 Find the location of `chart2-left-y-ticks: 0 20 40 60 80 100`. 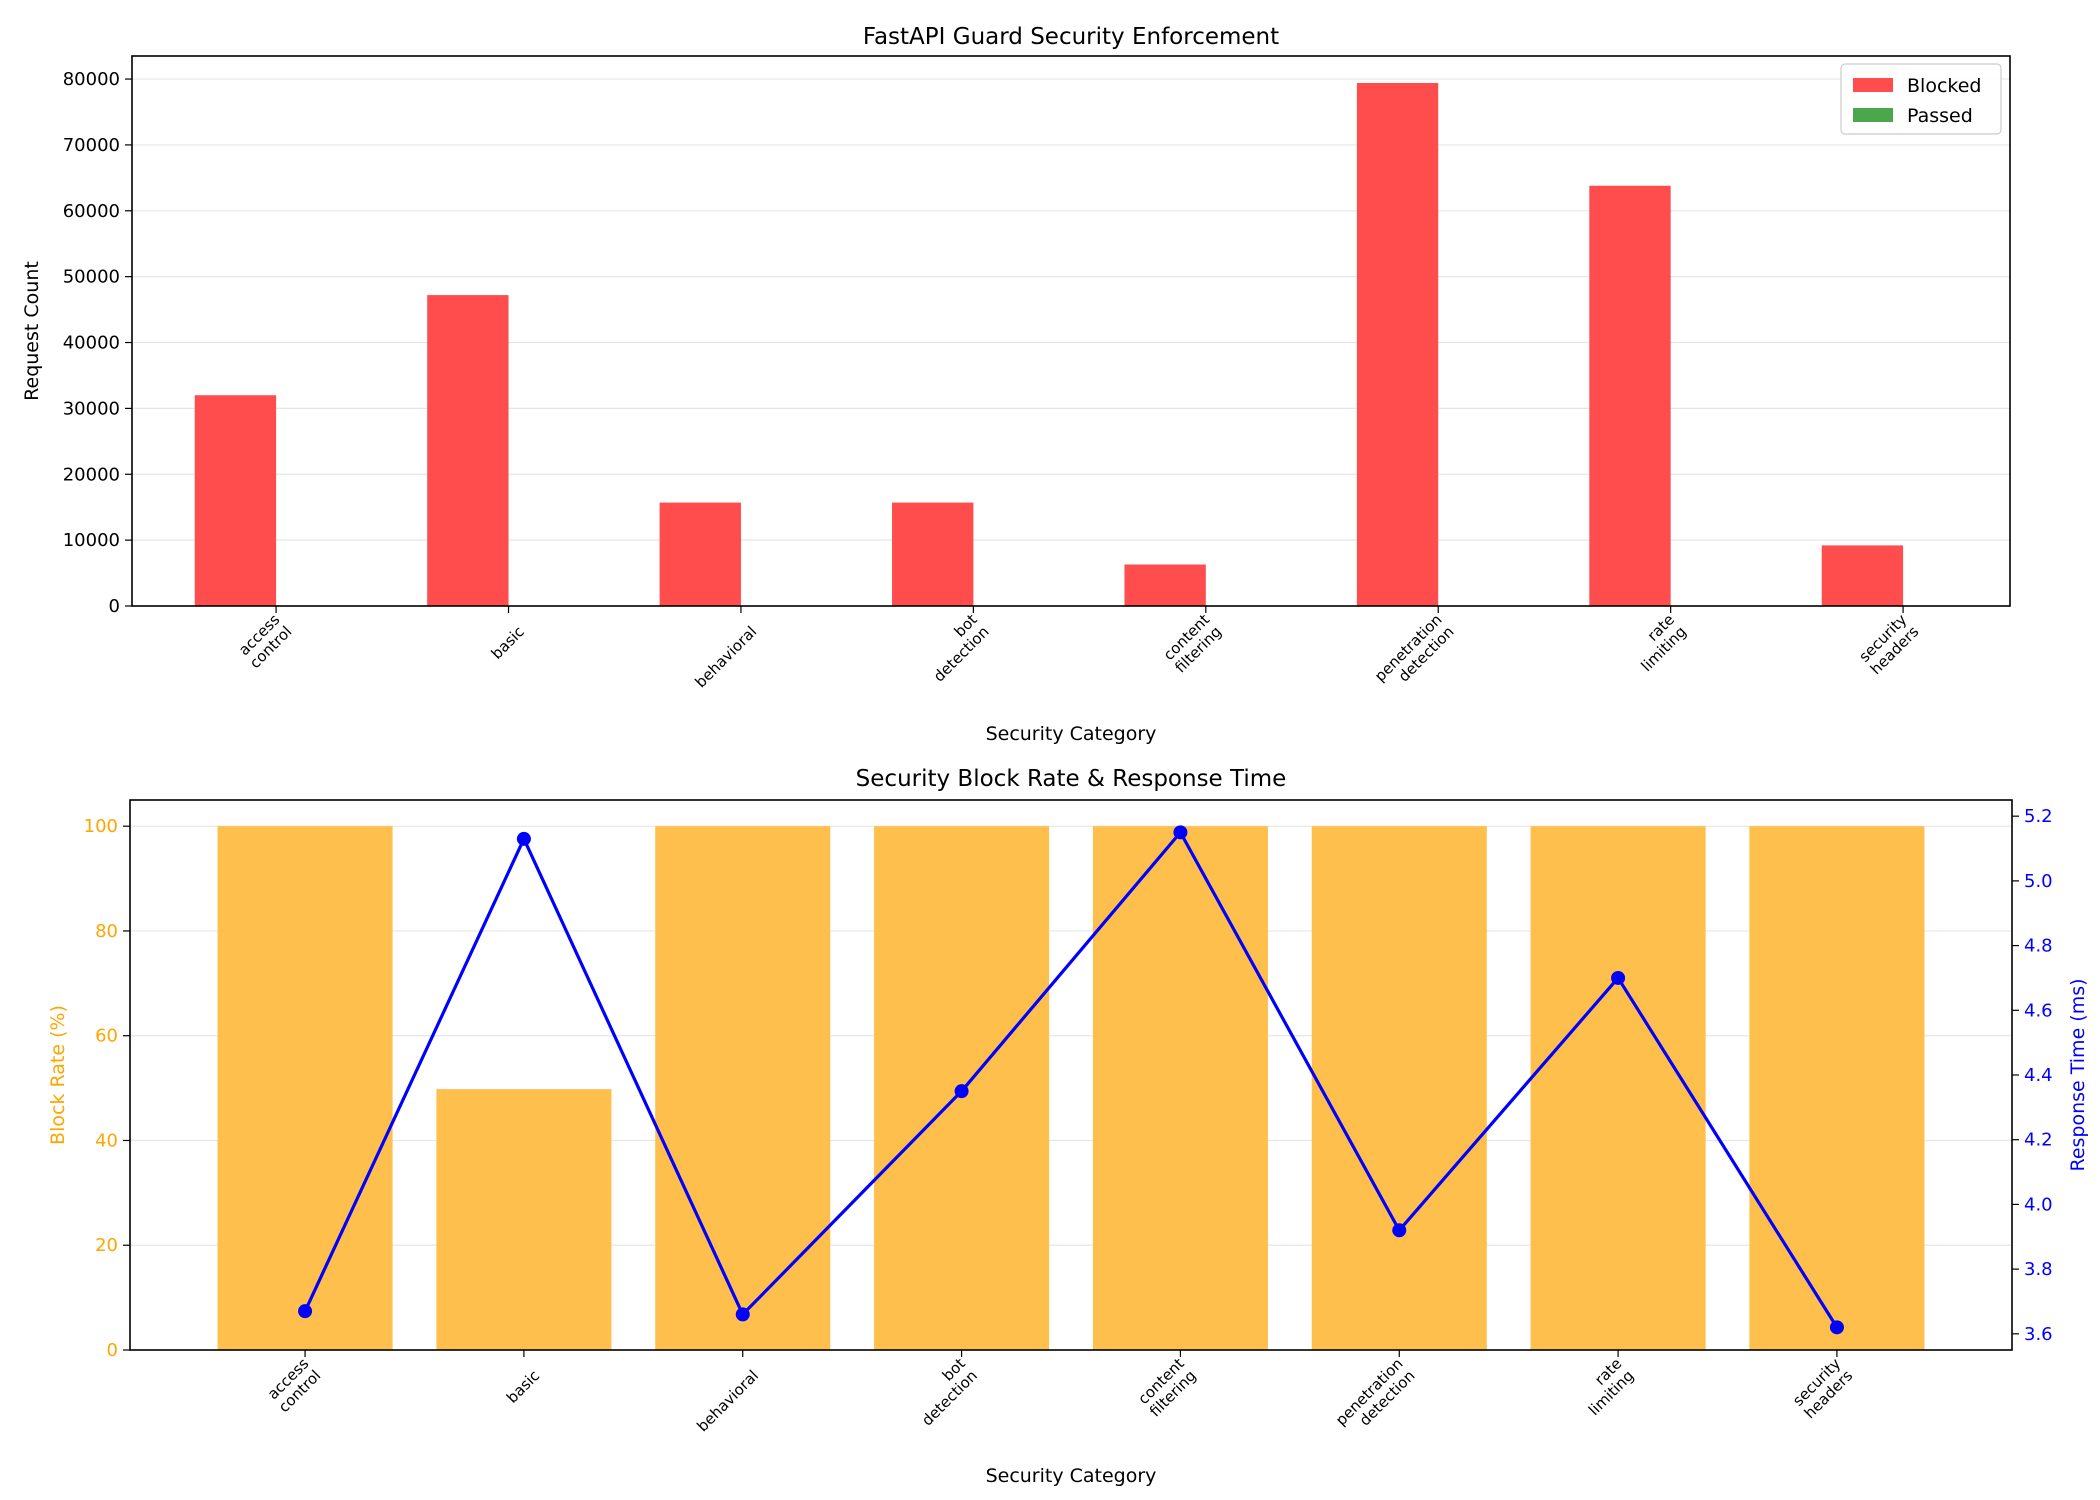

chart2-left-y-ticks: 0 20 40 60 80 100 is located at coordinates (107, 1088).